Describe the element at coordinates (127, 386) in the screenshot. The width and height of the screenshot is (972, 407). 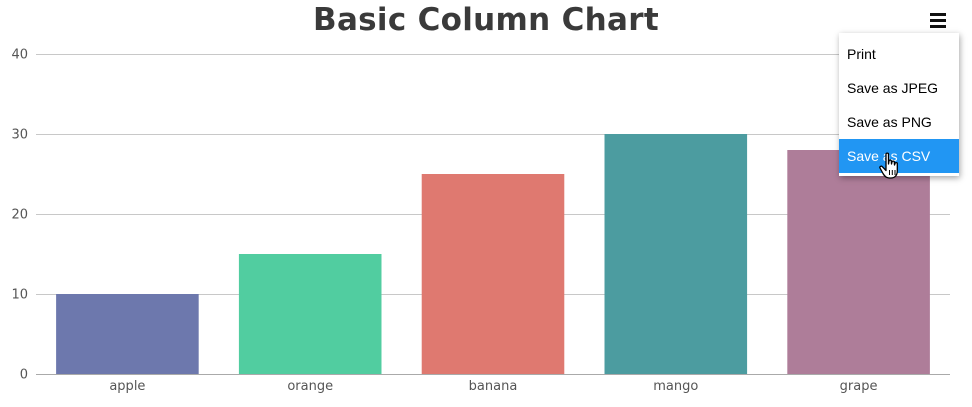
I see `x-tick-label: apple` at that location.